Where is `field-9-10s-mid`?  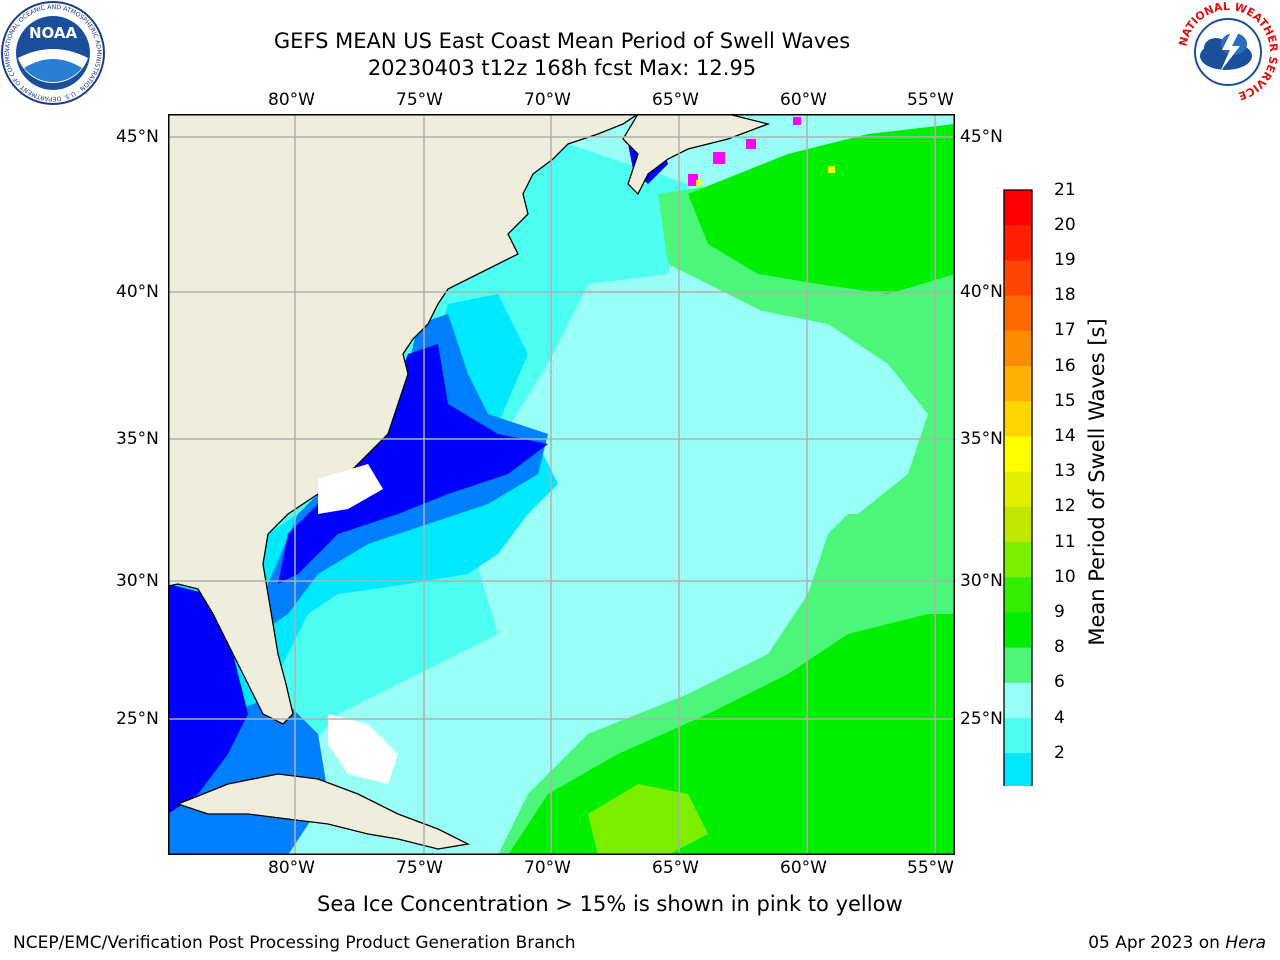
field-9-10s-mid is located at coordinates (818, 409).